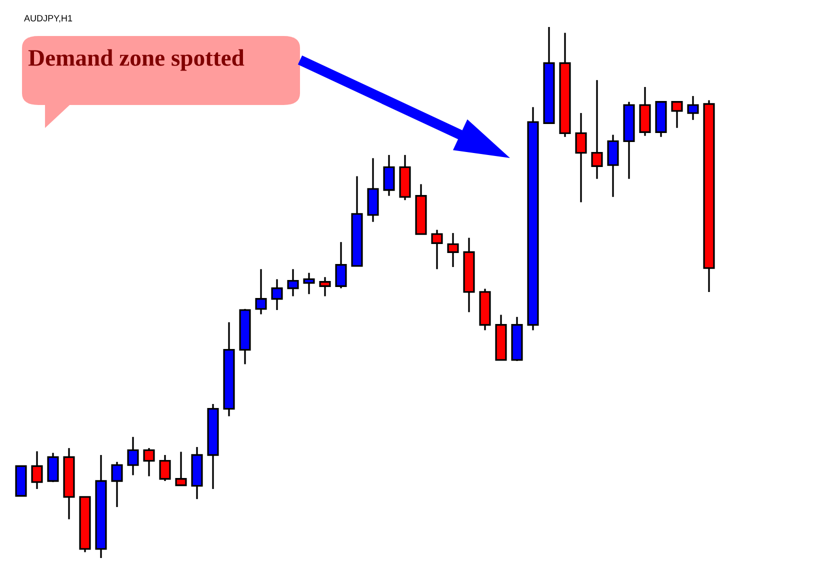  What do you see at coordinates (48, 18) in the screenshot?
I see `chart-title: AUDJPY,H1` at bounding box center [48, 18].